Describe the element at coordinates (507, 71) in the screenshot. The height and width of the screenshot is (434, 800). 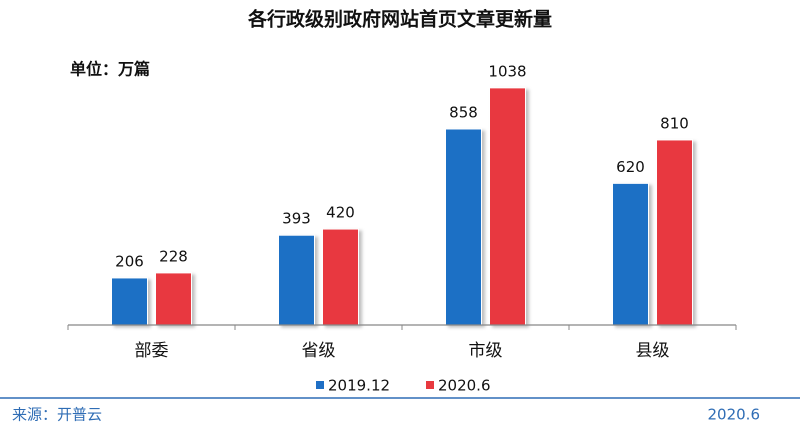
I see `value-label: 1038` at that location.